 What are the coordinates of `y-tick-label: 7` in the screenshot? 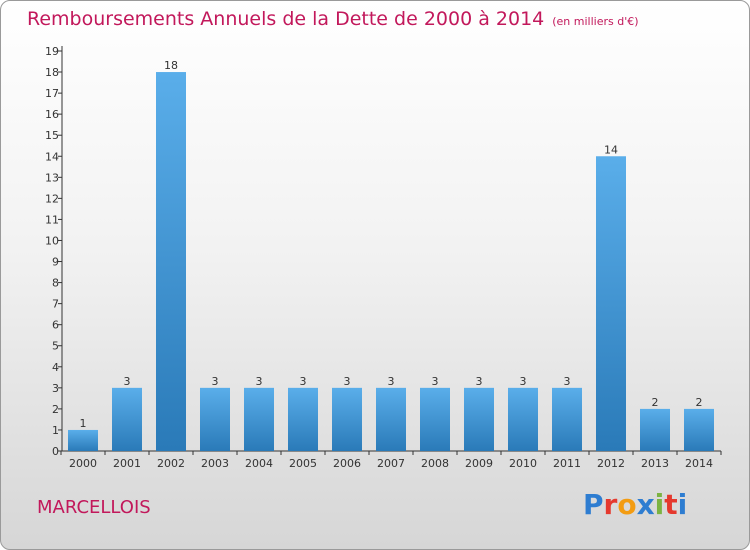 It's located at (55, 304).